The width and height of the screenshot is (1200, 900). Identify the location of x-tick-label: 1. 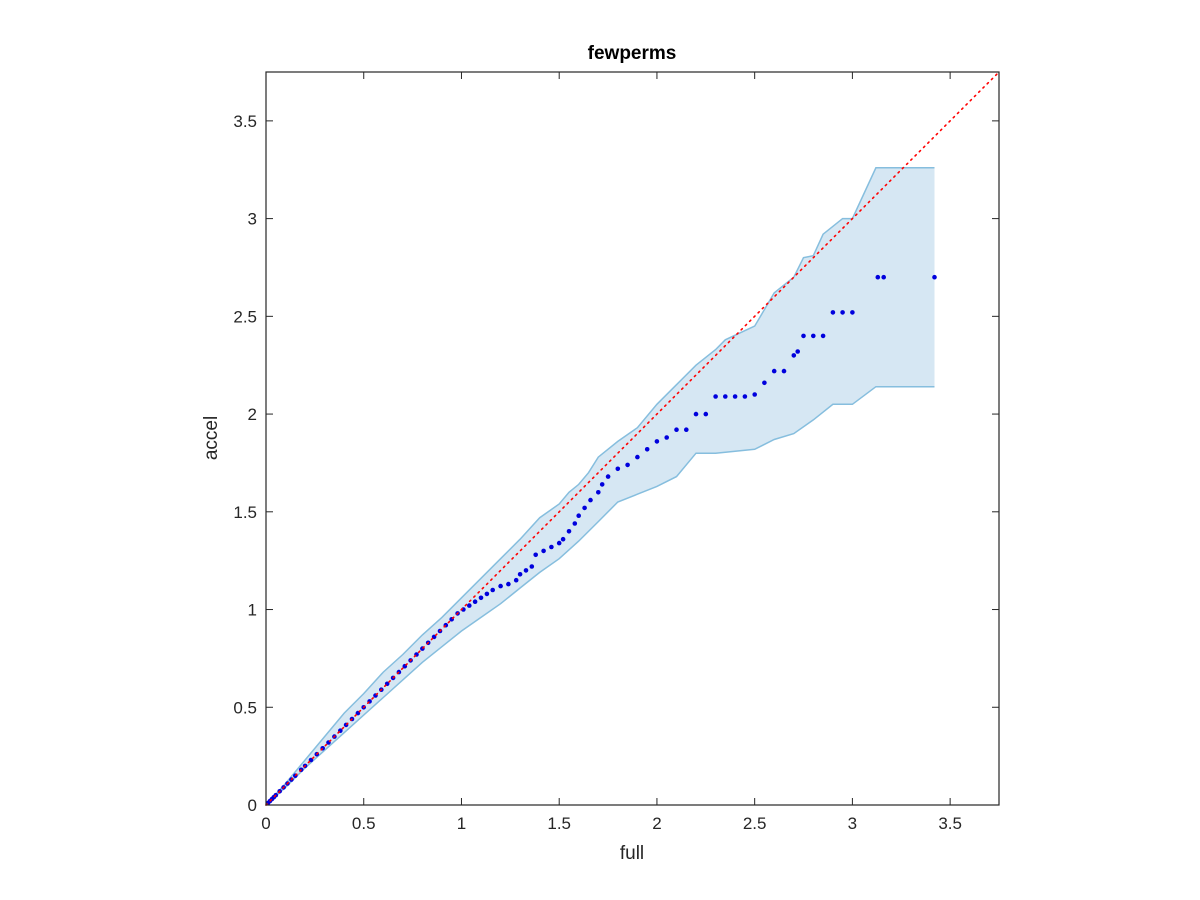
(461, 823).